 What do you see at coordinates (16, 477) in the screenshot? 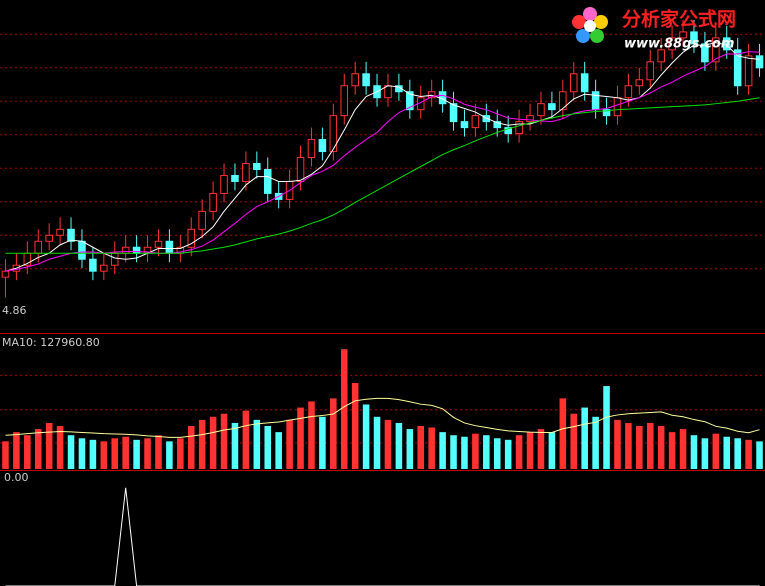
I see `indicator-value-label: 0.00` at bounding box center [16, 477].